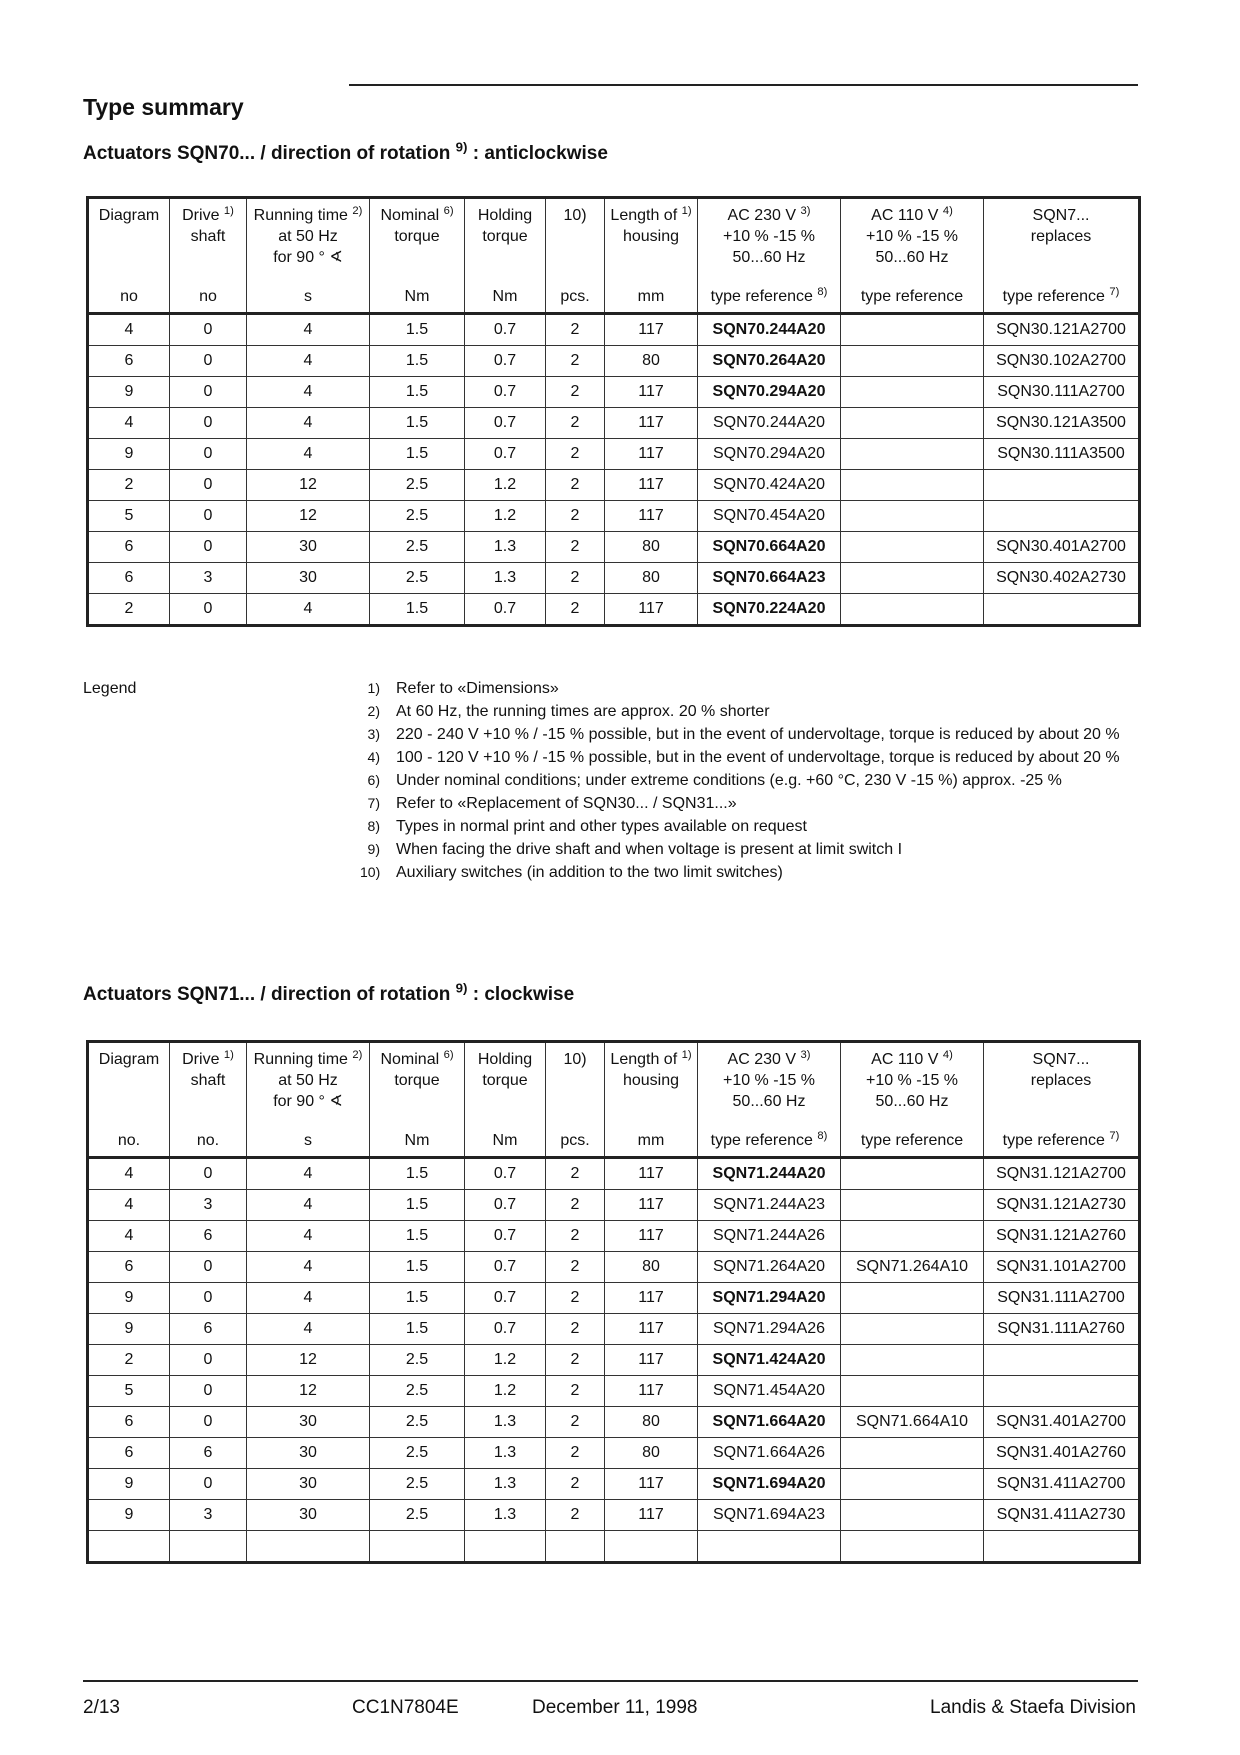 This screenshot has height=1755, width=1240. I want to click on header-text: Diagram, so click(129, 215).